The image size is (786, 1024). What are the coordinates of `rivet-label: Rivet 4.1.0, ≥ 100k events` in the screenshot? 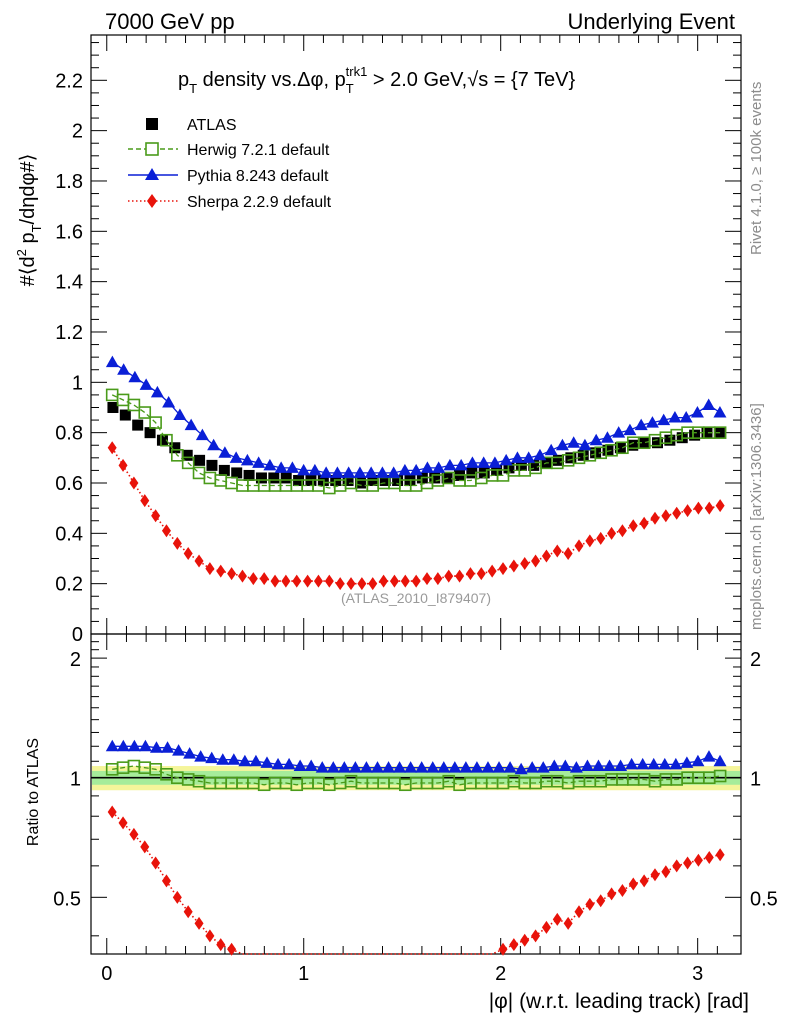 It's located at (756, 168).